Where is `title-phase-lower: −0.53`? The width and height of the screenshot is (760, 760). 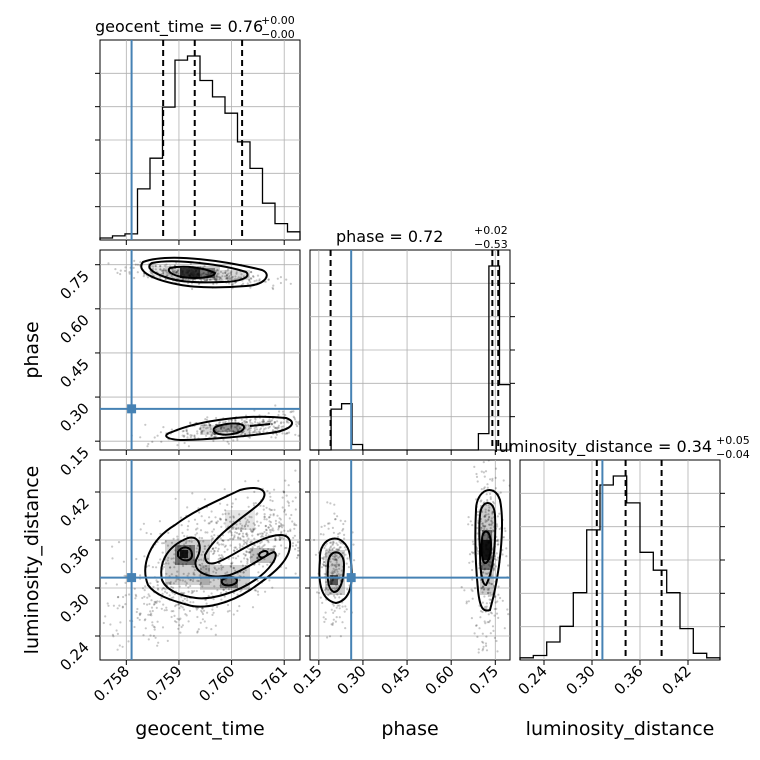
title-phase-lower: −0.53 is located at coordinates (491, 244).